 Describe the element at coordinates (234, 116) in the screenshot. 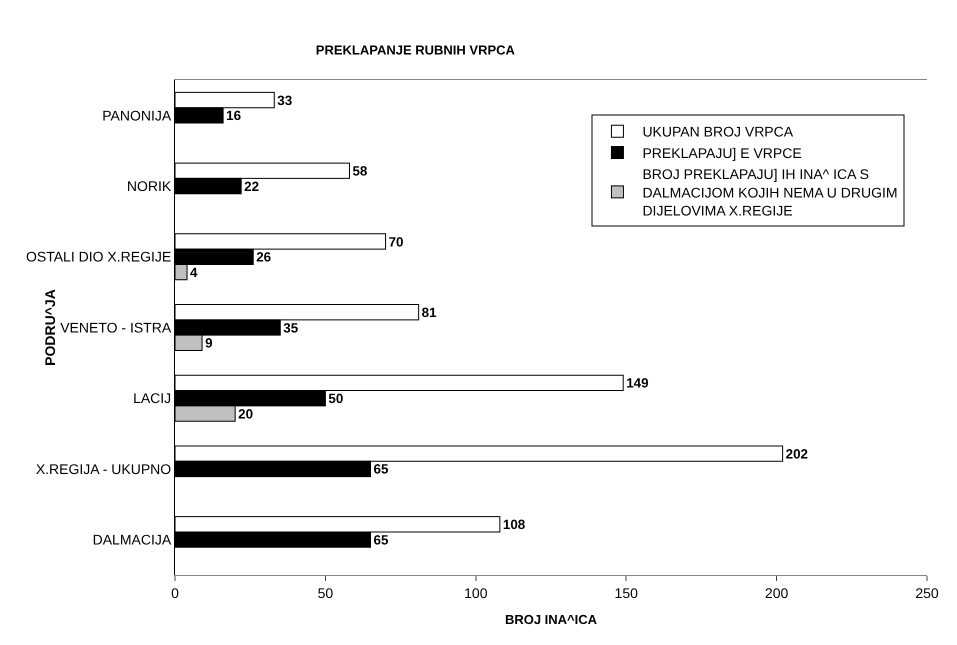

I see `data-label: 16` at that location.